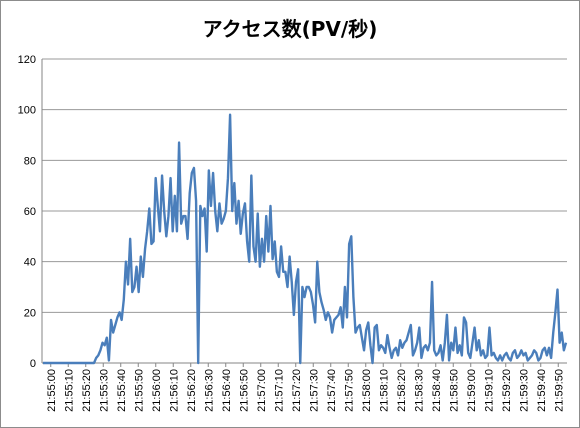 The image size is (580, 428). I want to click on x-tick-label: 21:56:00, so click(157, 390).